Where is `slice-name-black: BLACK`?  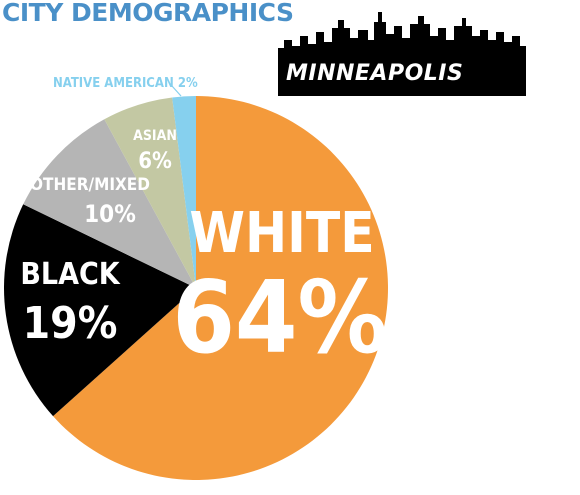
slice-name-black: BLACK is located at coordinates (70, 274).